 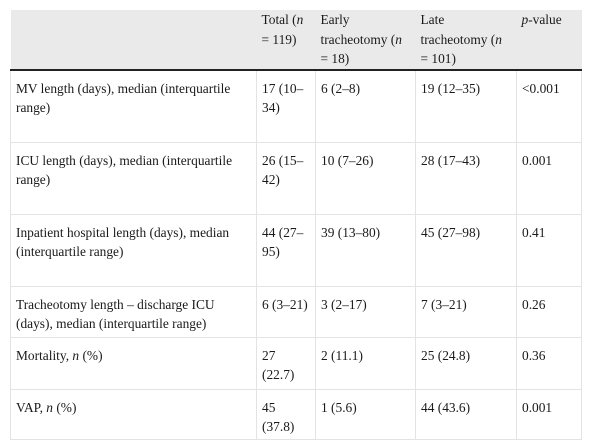 I want to click on row-label: Mortality, n (%), so click(x=133, y=363).